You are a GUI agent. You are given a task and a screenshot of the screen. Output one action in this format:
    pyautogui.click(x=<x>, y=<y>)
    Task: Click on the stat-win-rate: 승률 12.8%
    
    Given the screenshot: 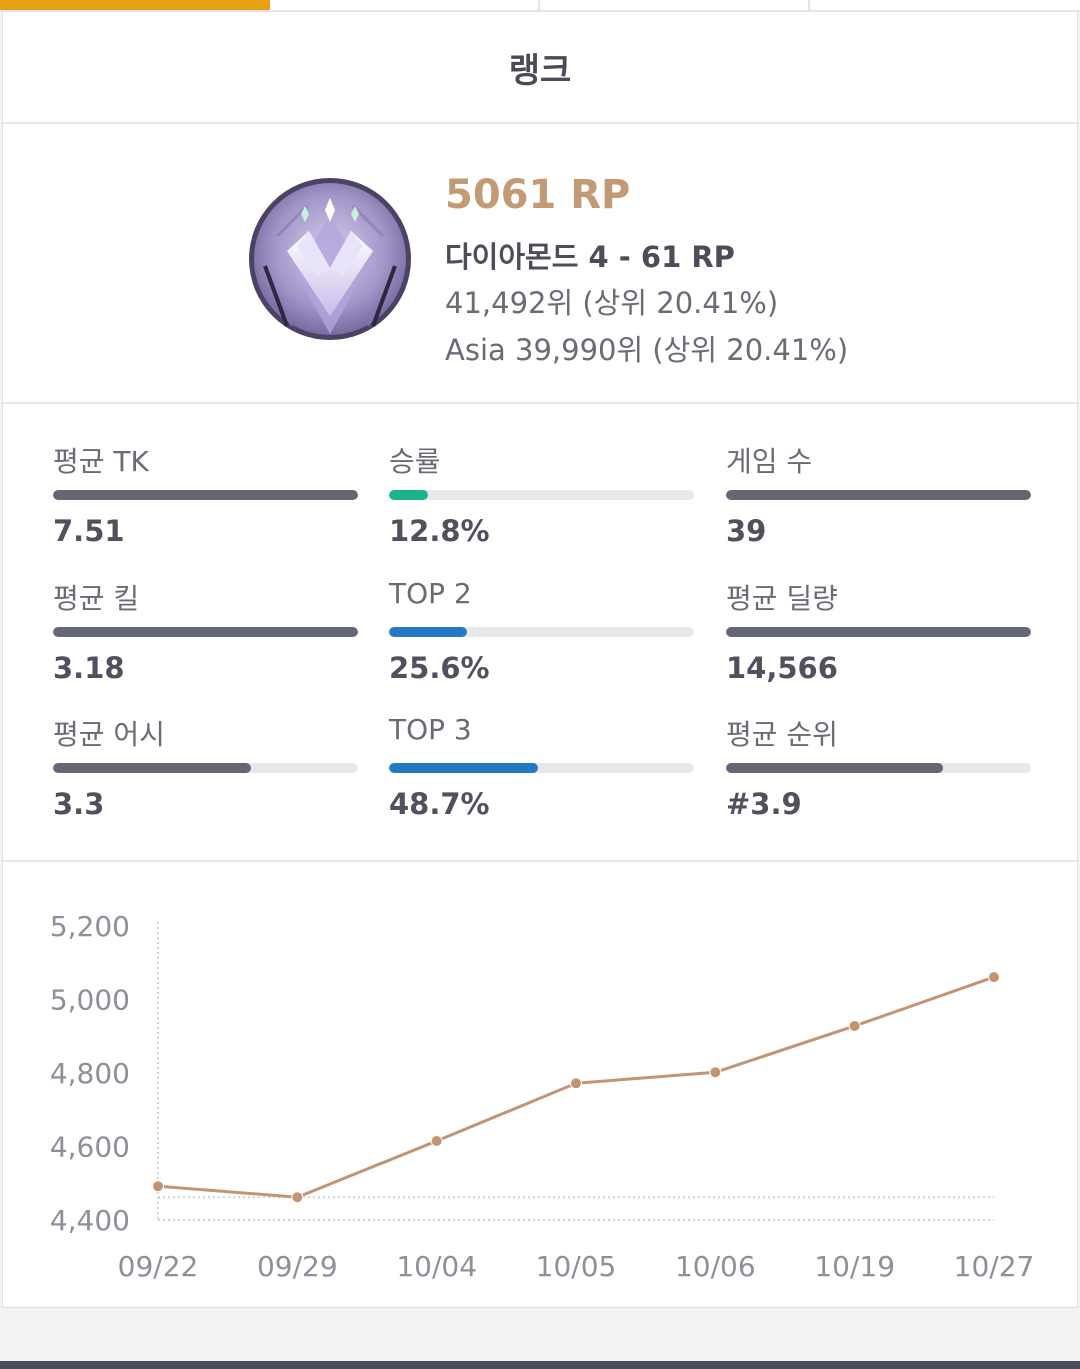 What is the action you would take?
    pyautogui.click(x=542, y=494)
    